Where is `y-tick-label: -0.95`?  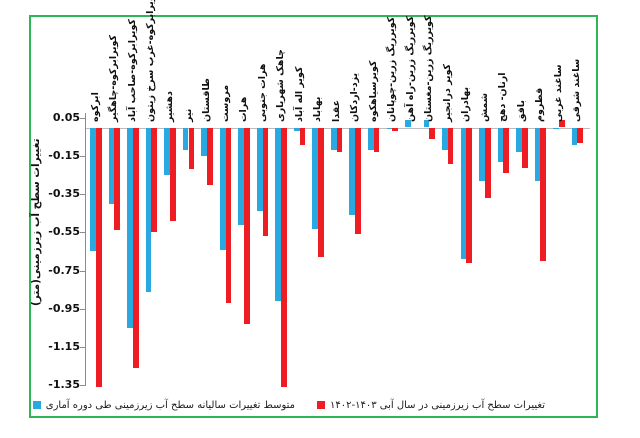
y-tick-label: -0.95 is located at coordinates (64, 308).